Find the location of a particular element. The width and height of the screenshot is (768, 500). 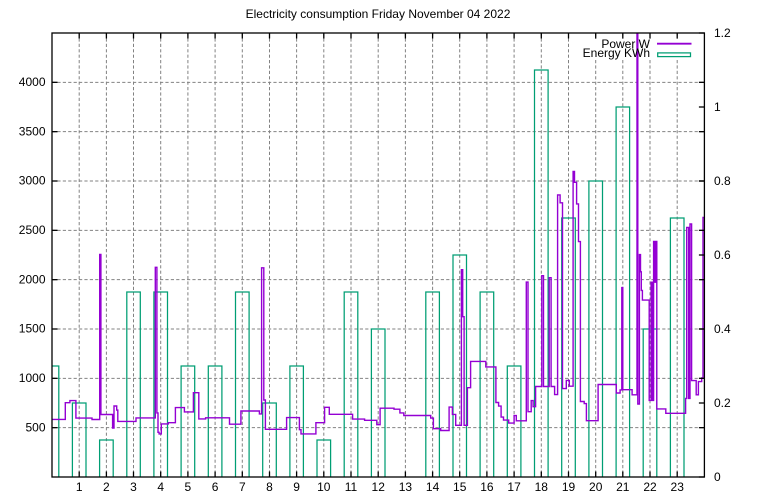

svg-text: 22 is located at coordinates (650, 487).